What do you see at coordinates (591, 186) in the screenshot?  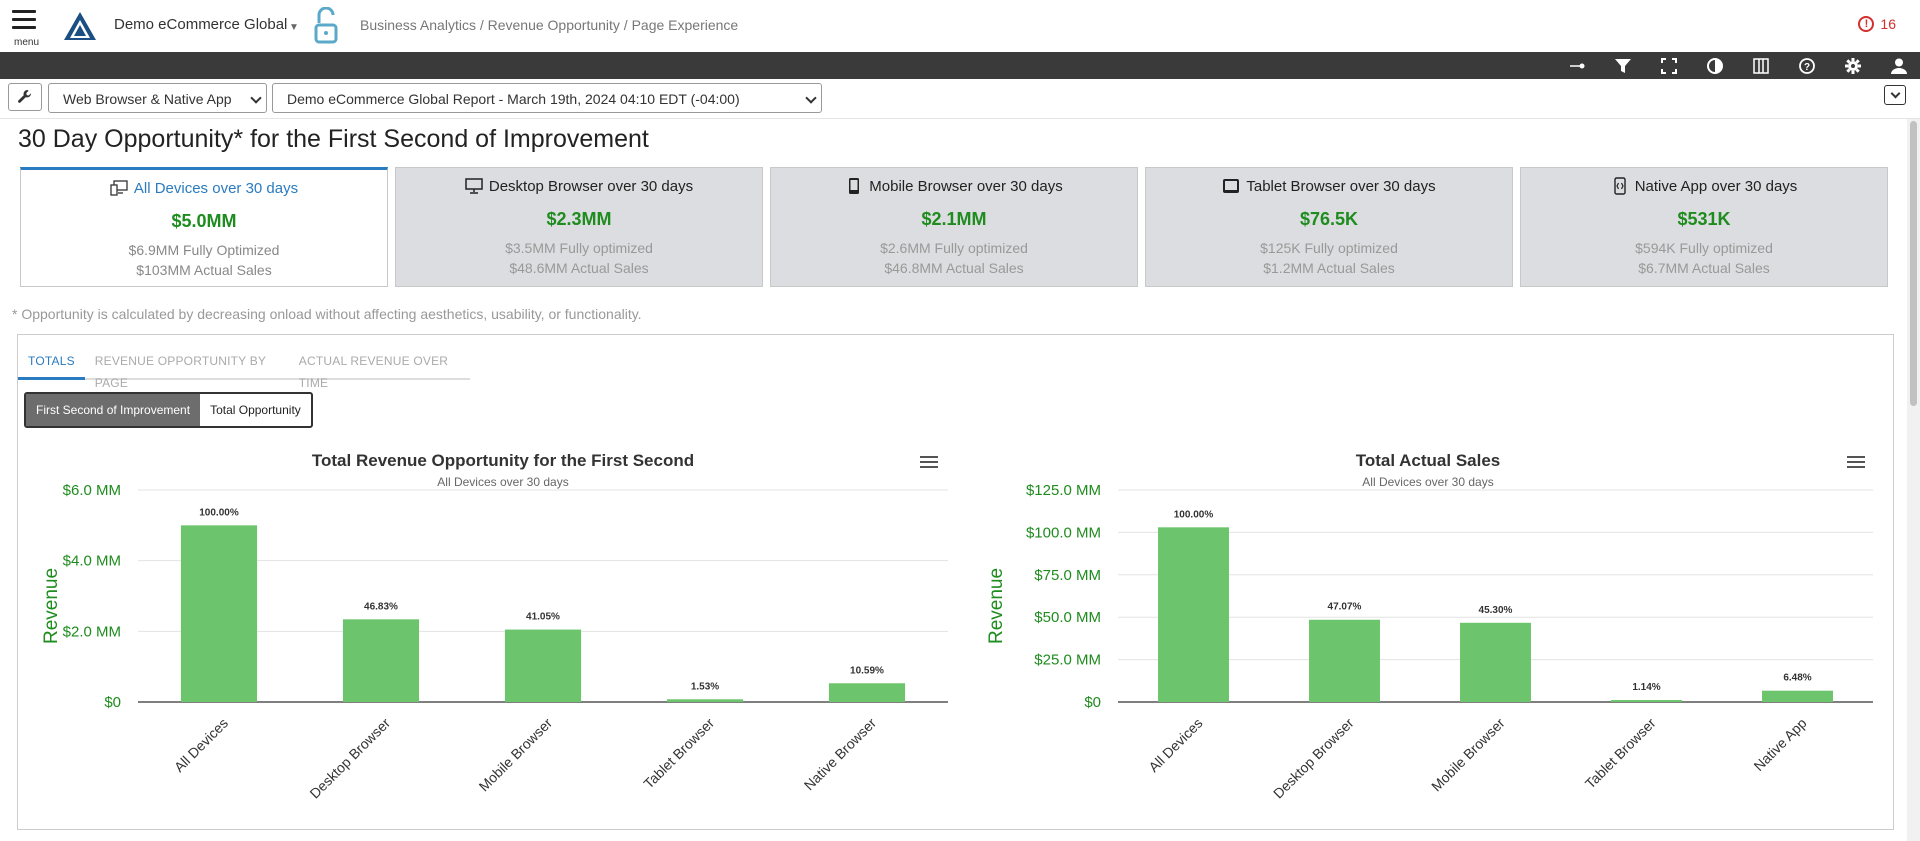 I see `card-title: Desktop Browser over 30 days` at bounding box center [591, 186].